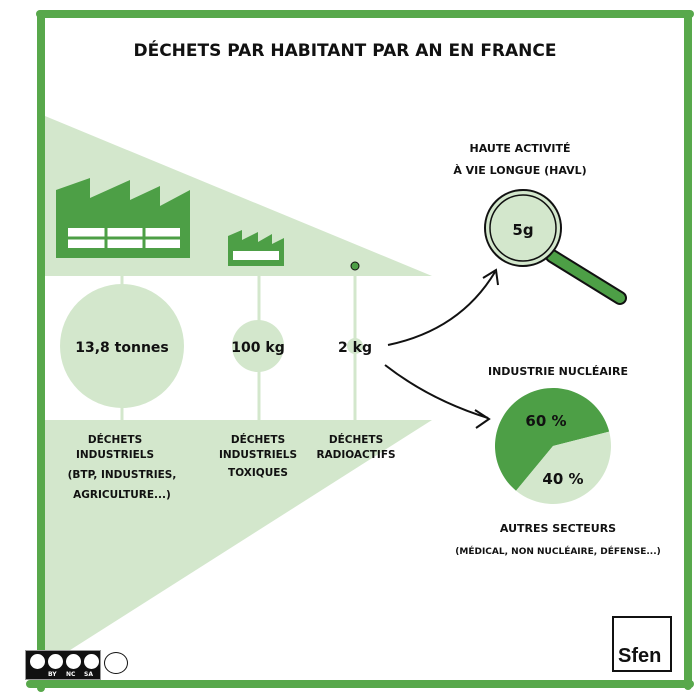  What do you see at coordinates (562, 479) in the screenshot?
I see `pie-label-other: 40 %` at bounding box center [562, 479].